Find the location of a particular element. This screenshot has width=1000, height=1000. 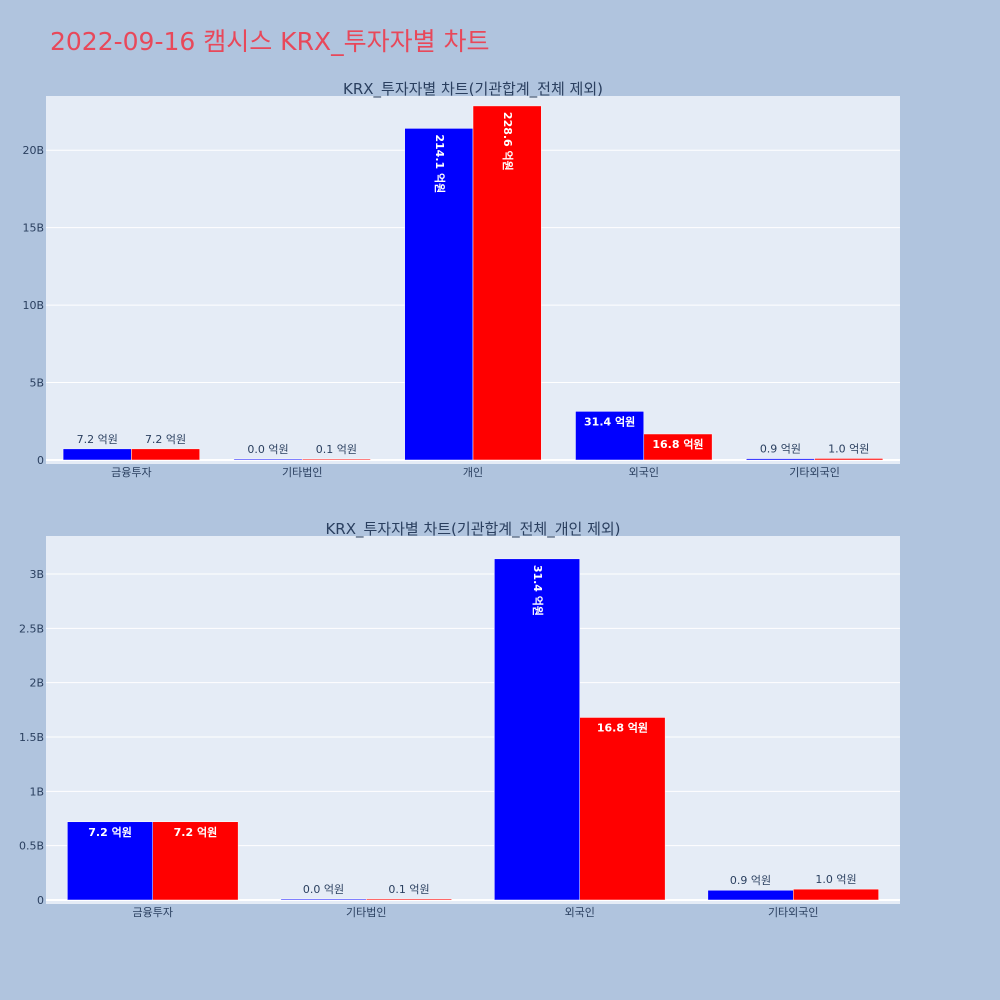

y-tick-label: 10B is located at coordinates (33, 305).